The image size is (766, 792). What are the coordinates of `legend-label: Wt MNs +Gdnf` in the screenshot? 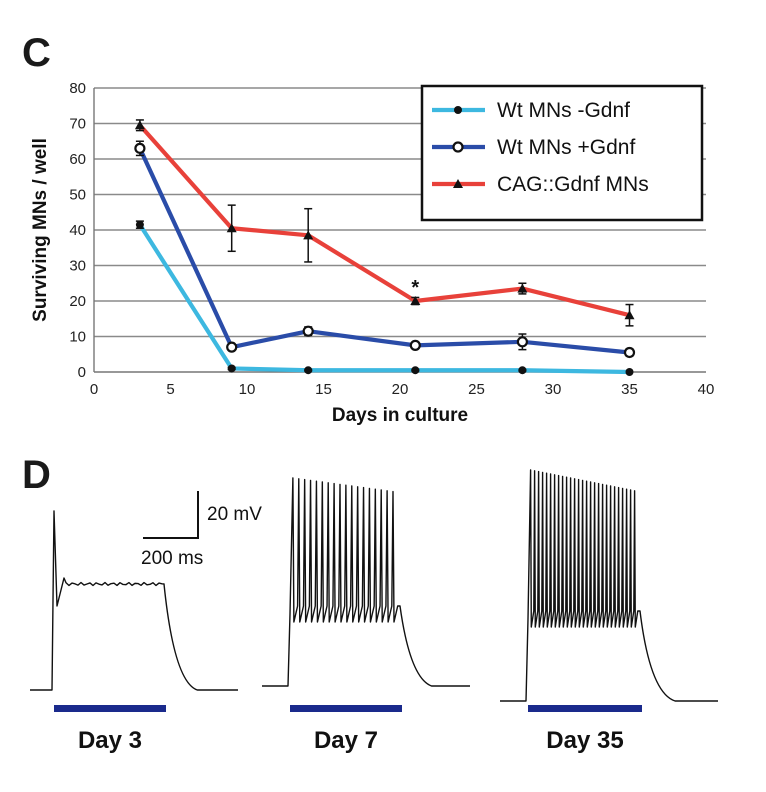 It's located at (566, 147).